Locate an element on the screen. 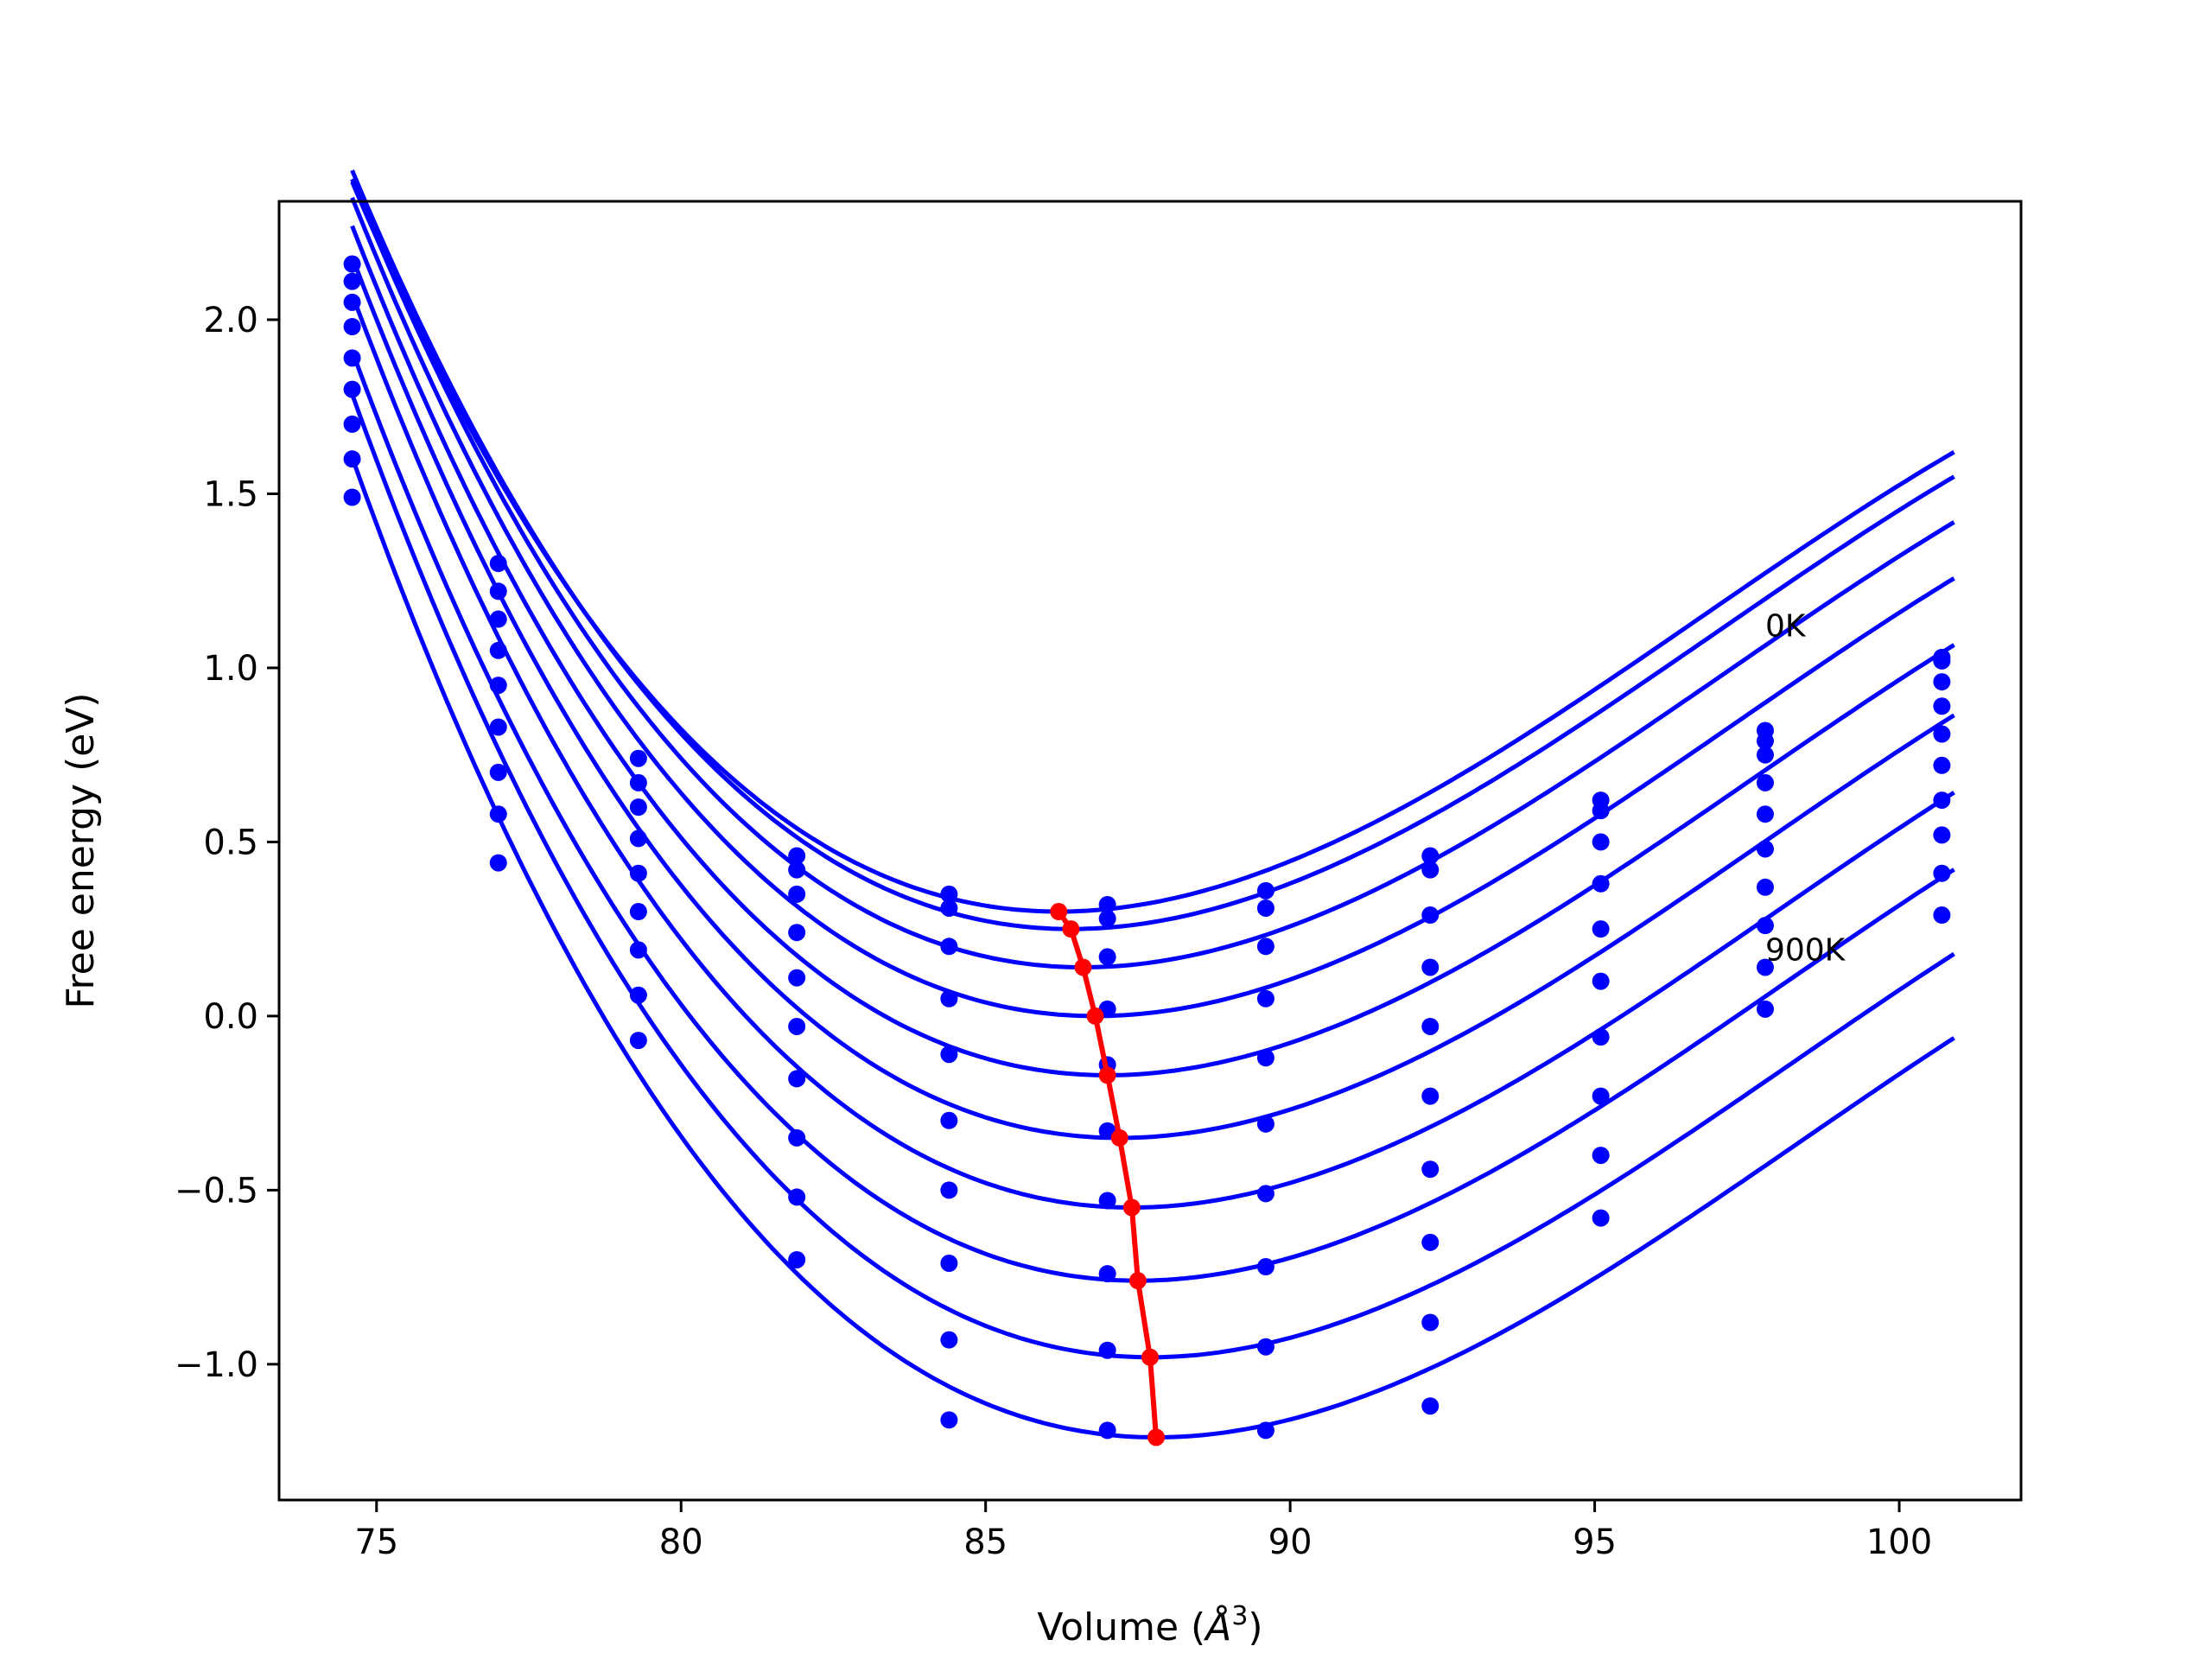  x-axis-label-exponent: 3 is located at coordinates (1239, 1616).